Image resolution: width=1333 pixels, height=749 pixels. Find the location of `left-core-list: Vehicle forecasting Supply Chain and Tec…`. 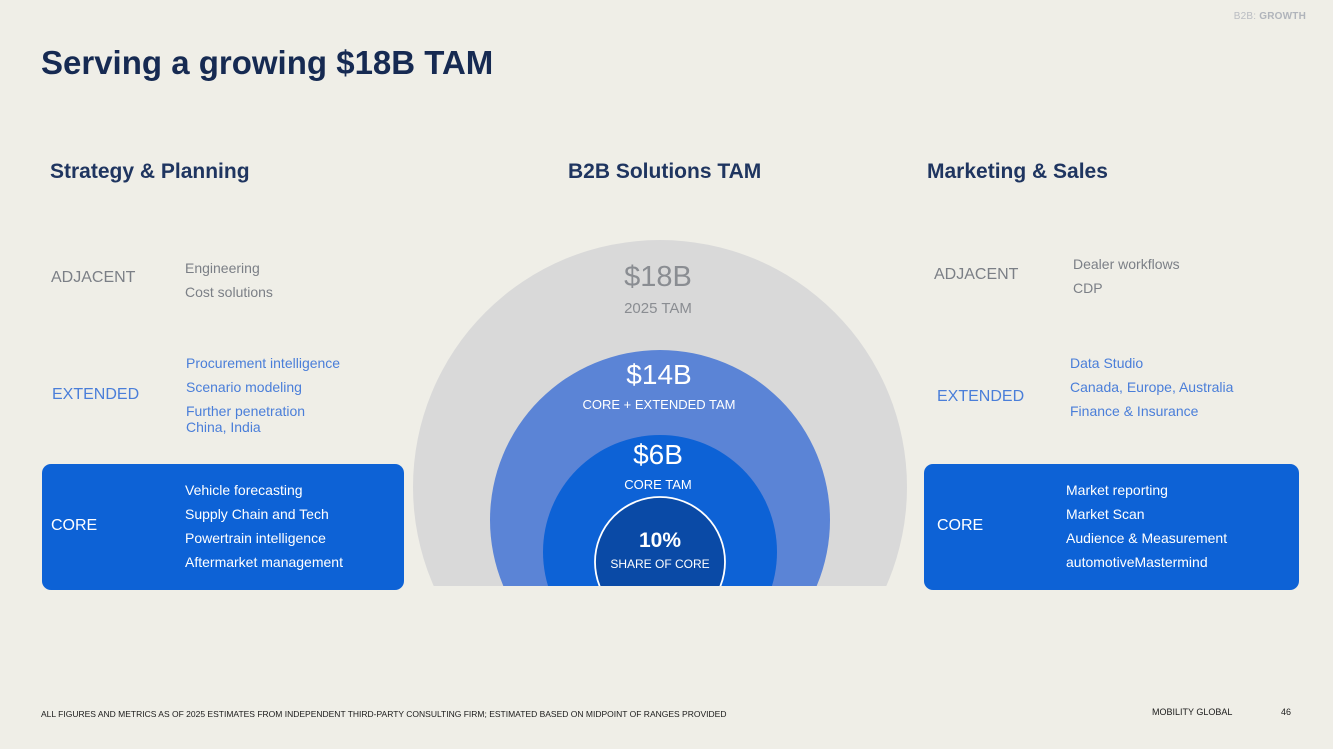

left-core-list: Vehicle forecasting Supply Chain and Tec… is located at coordinates (264, 526).